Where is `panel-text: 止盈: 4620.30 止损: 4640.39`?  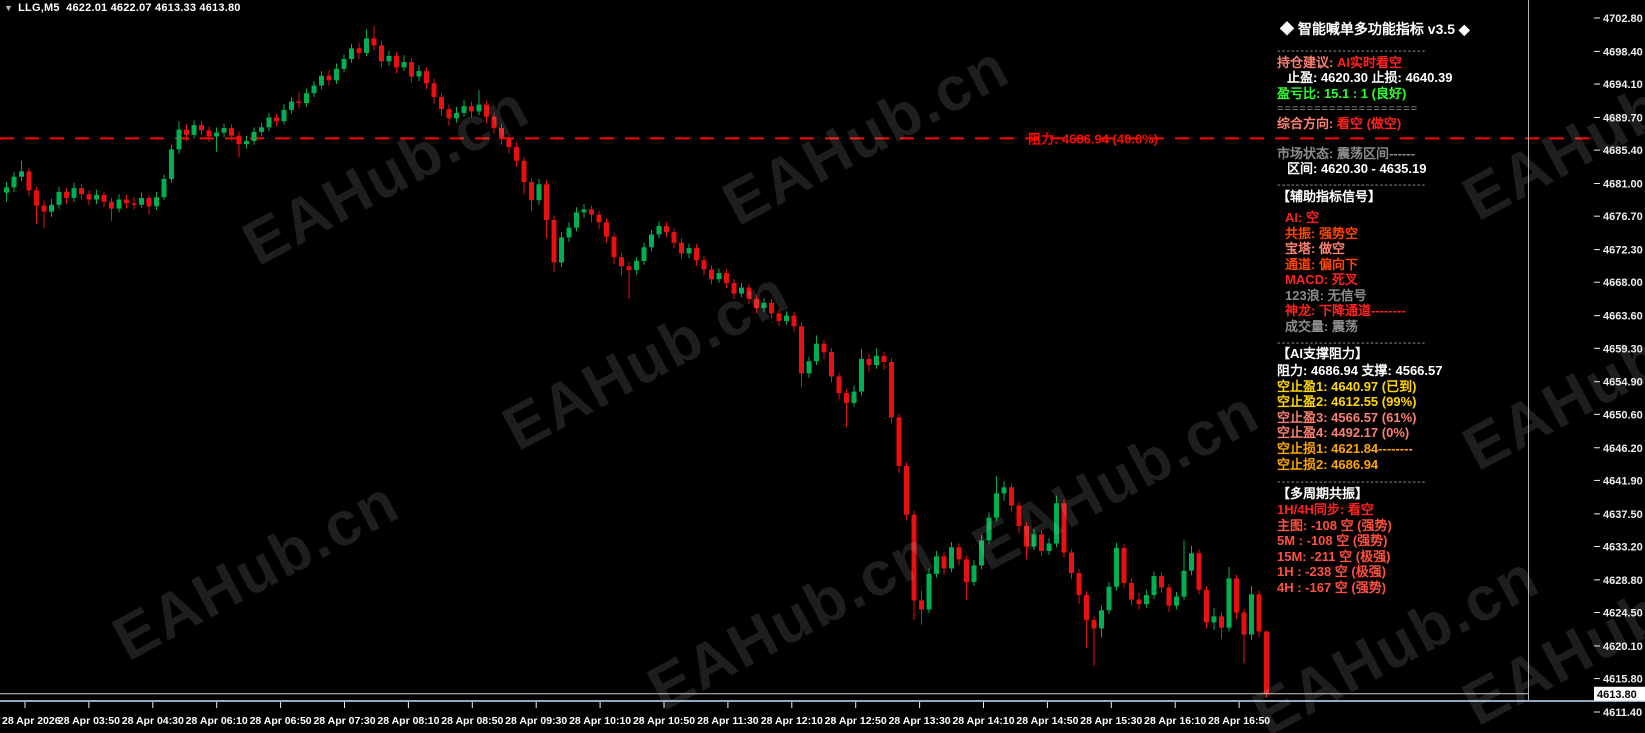
panel-text: 止盈: 4620.30 止损: 4640.39 is located at coordinates (1370, 77).